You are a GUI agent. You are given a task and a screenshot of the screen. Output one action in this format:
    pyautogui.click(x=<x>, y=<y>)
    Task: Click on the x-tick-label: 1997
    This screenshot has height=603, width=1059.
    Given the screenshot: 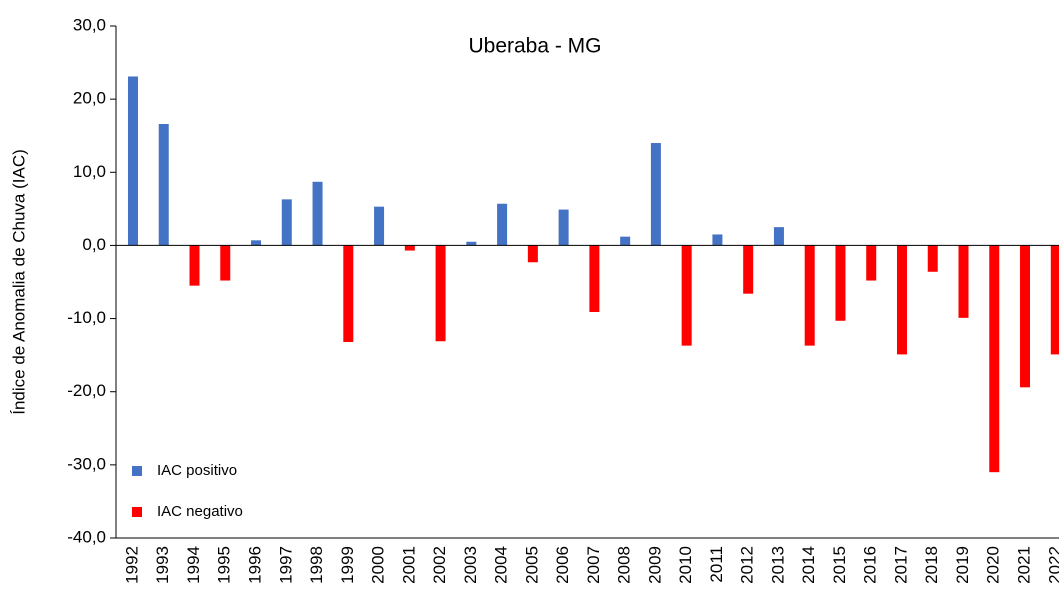 What is the action you would take?
    pyautogui.click(x=285, y=565)
    